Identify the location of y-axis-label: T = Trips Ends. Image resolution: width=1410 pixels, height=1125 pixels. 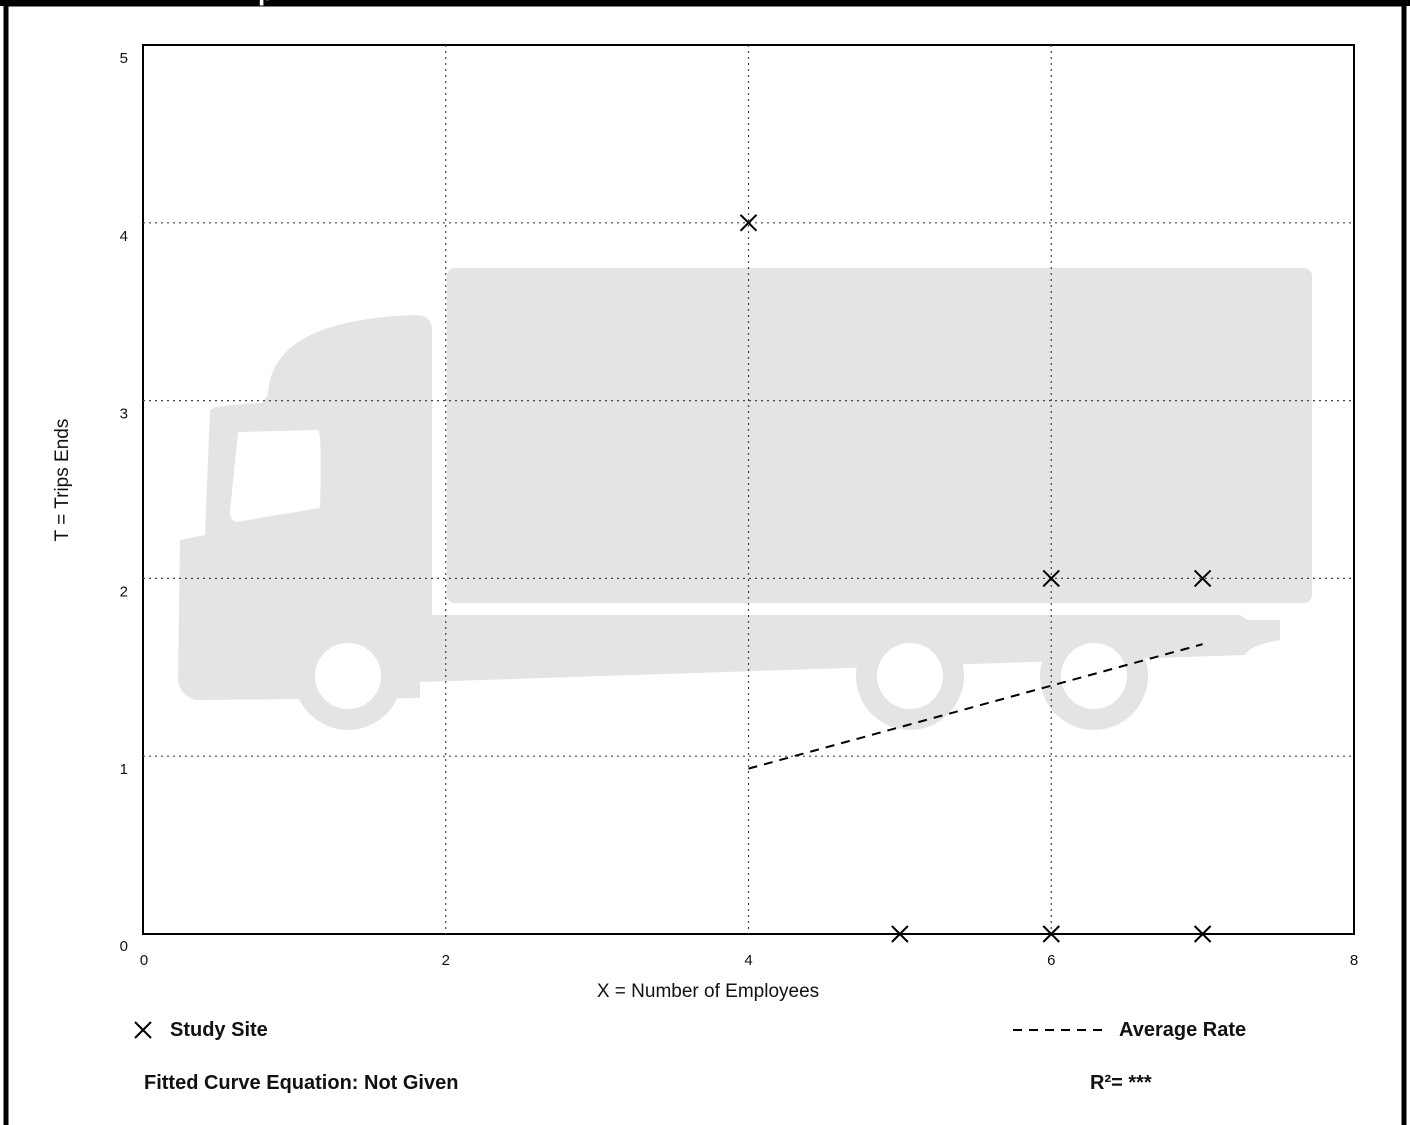
(62, 480).